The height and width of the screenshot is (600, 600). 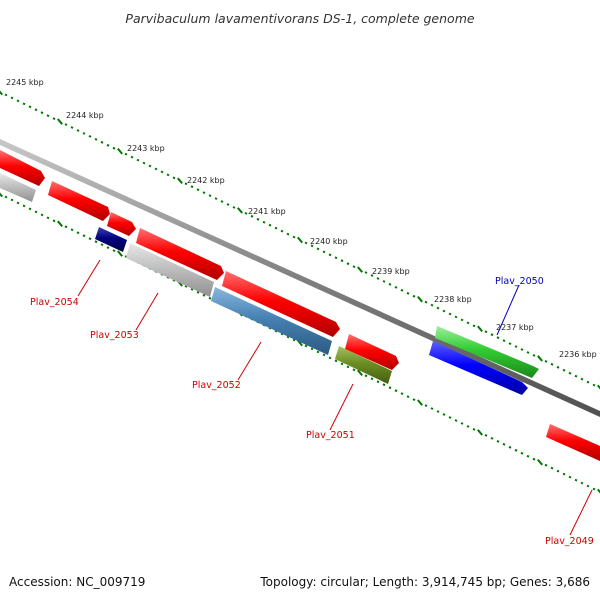 I want to click on gene-label-plav-2053: Plav_2053, so click(x=114, y=335).